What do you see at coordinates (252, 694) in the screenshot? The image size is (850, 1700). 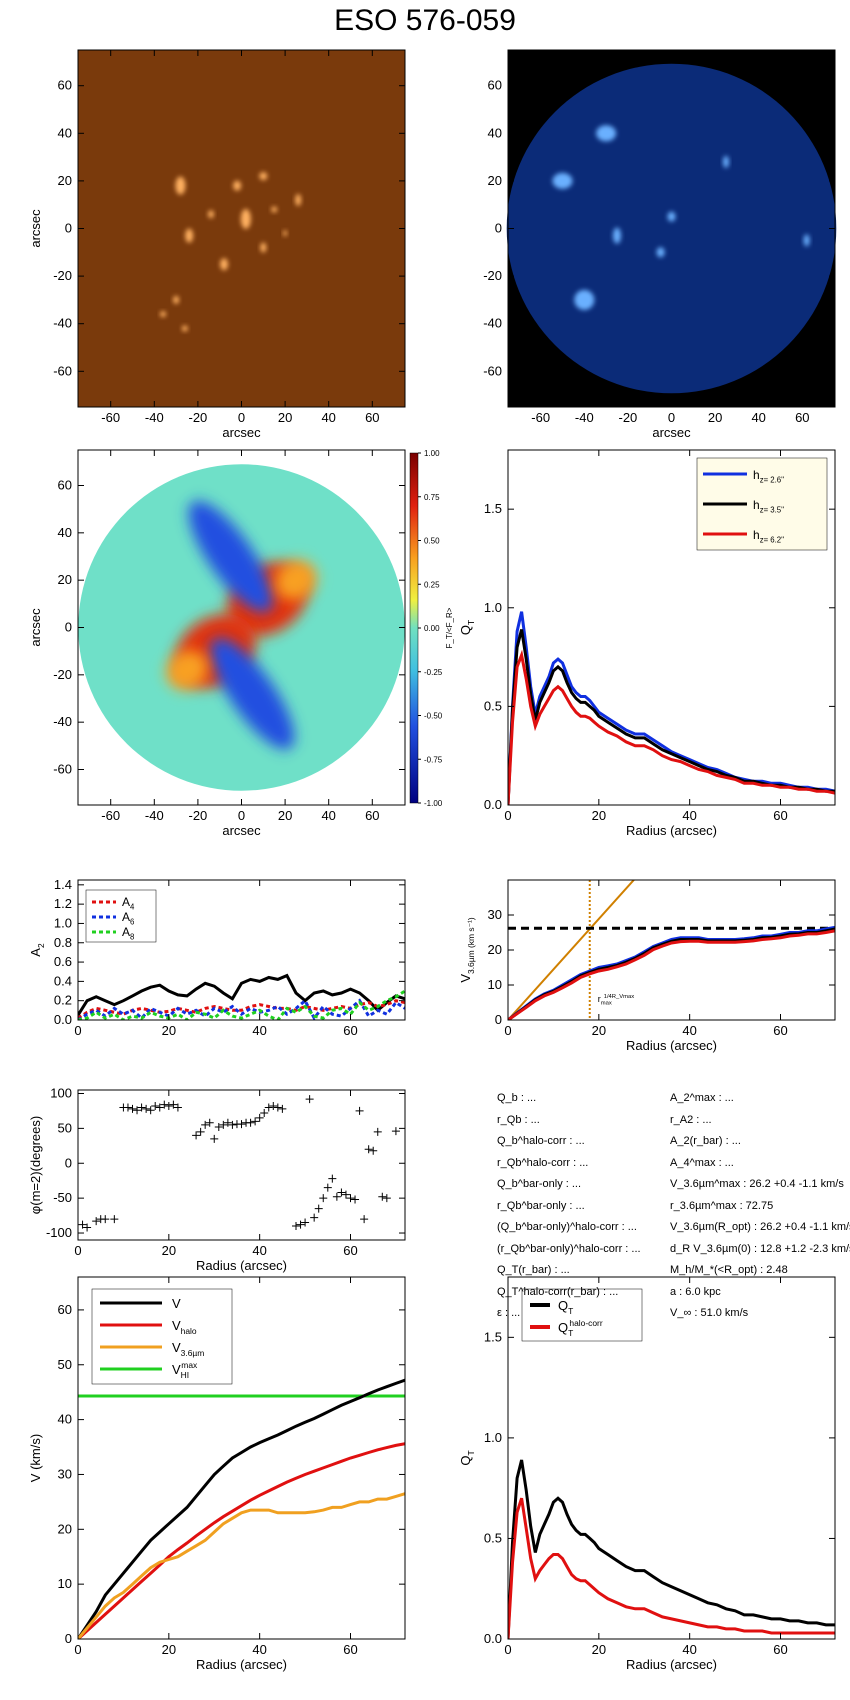 I see `force-lobe` at bounding box center [252, 694].